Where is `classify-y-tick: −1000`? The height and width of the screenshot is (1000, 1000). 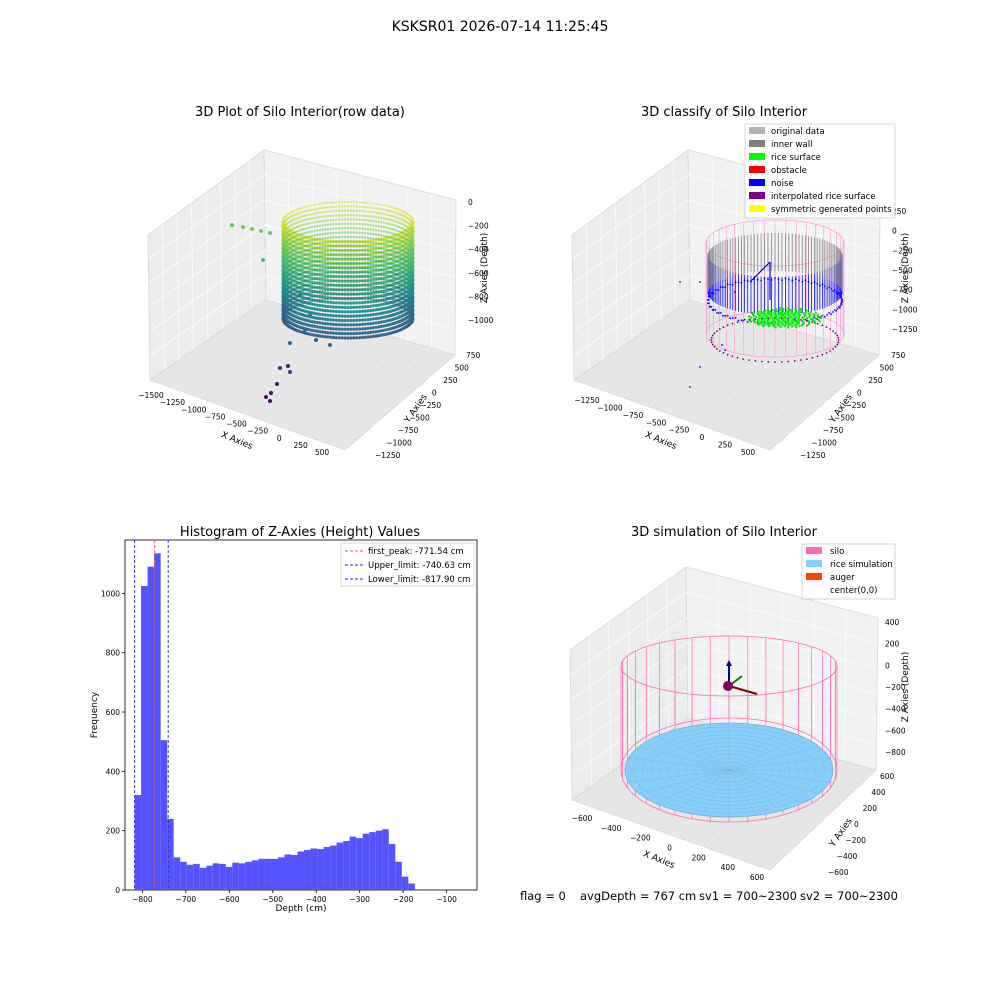
classify-y-tick: −1000 is located at coordinates (824, 443).